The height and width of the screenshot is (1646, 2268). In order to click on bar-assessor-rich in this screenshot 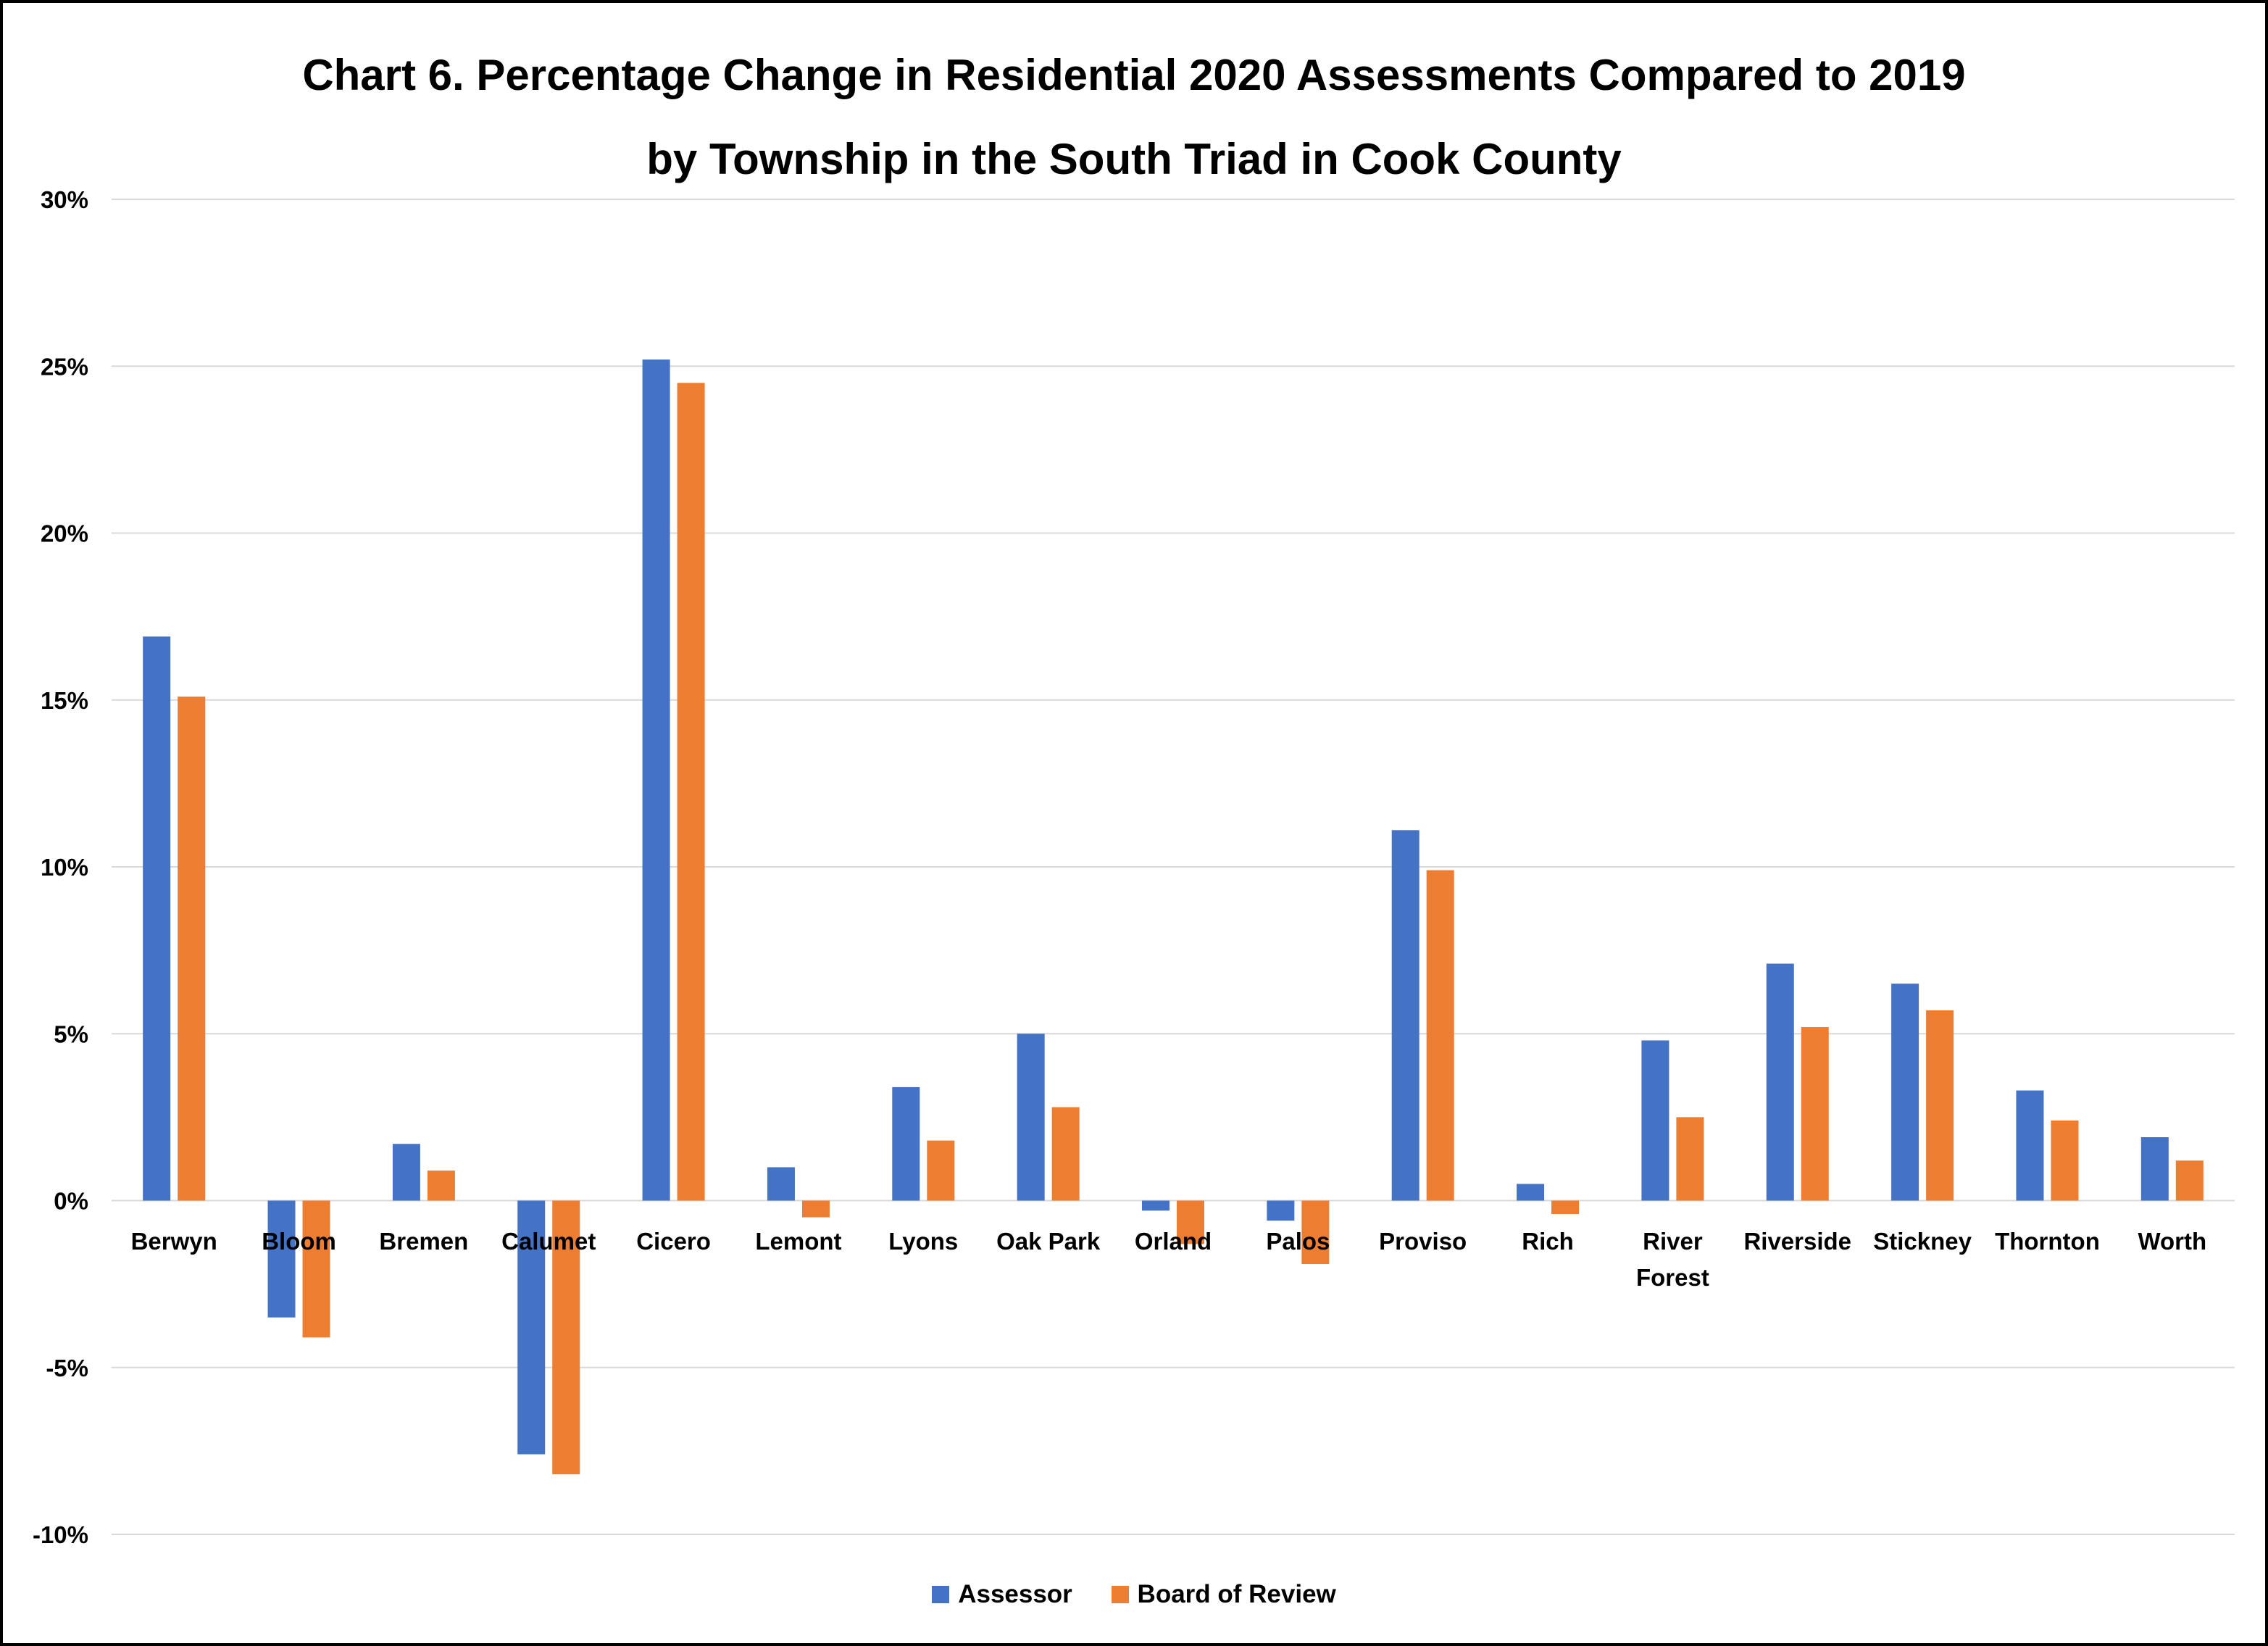, I will do `click(1531, 1192)`.